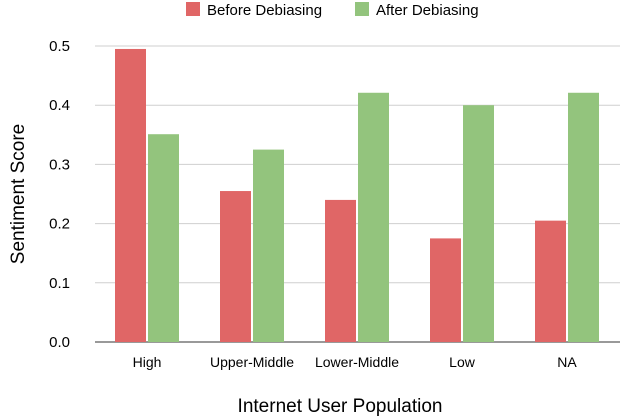 The width and height of the screenshot is (640, 416). Describe the element at coordinates (362, 9) in the screenshot. I see `legend-swatch-after` at that location.